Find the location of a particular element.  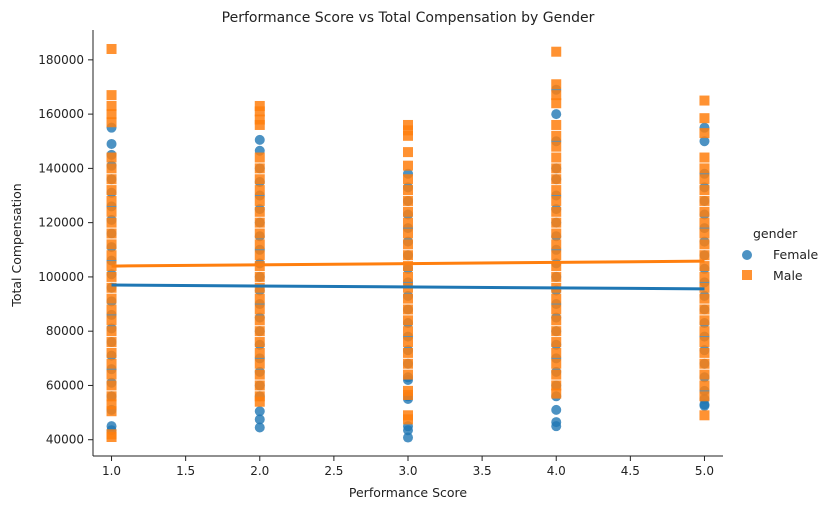

y-axis-title: Total Compensation is located at coordinates (16, 245).